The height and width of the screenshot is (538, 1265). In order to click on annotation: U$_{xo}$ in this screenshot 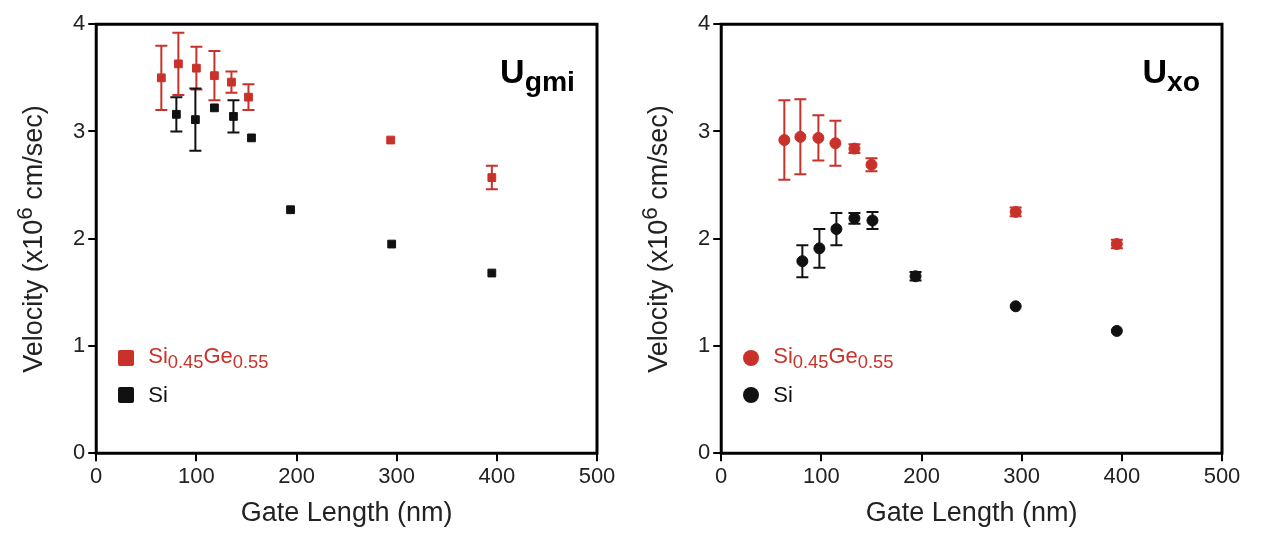, I will do `click(1171, 75)`.